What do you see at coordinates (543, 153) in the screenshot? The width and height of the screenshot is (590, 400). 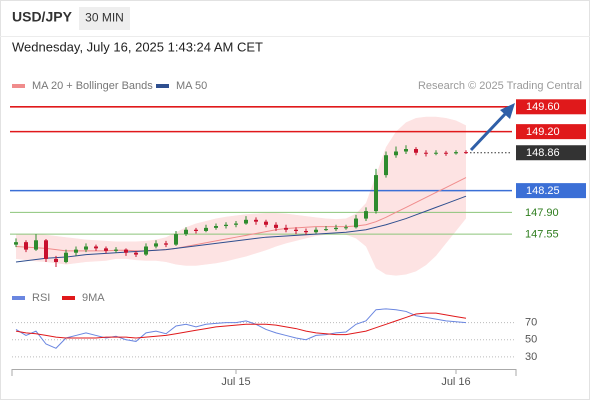 I see `level-label: 148.86` at bounding box center [543, 153].